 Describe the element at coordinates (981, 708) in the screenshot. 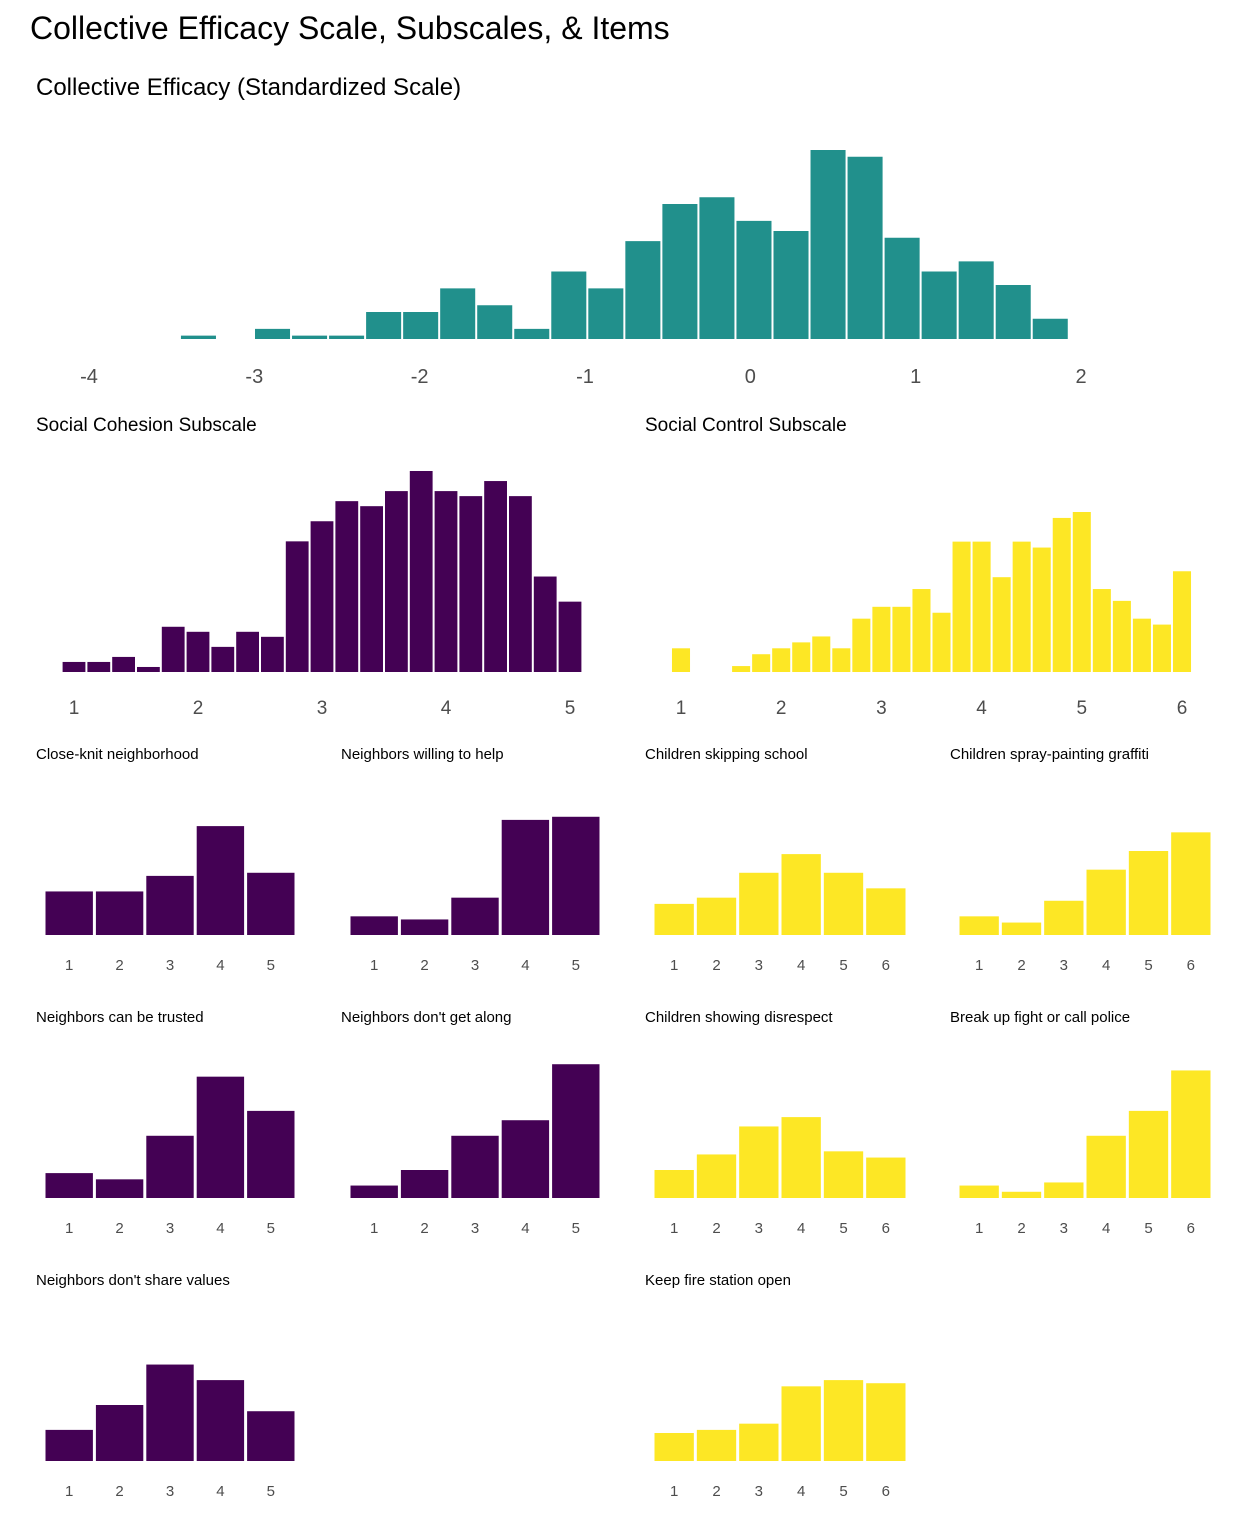

I see `control-x-tick-label: 4` at that location.